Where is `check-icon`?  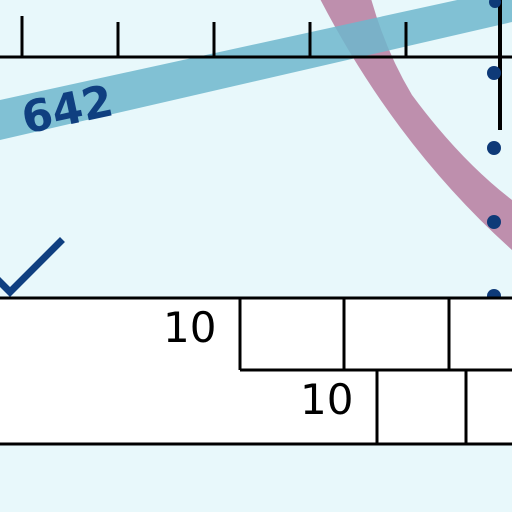 check-icon is located at coordinates (32, 267).